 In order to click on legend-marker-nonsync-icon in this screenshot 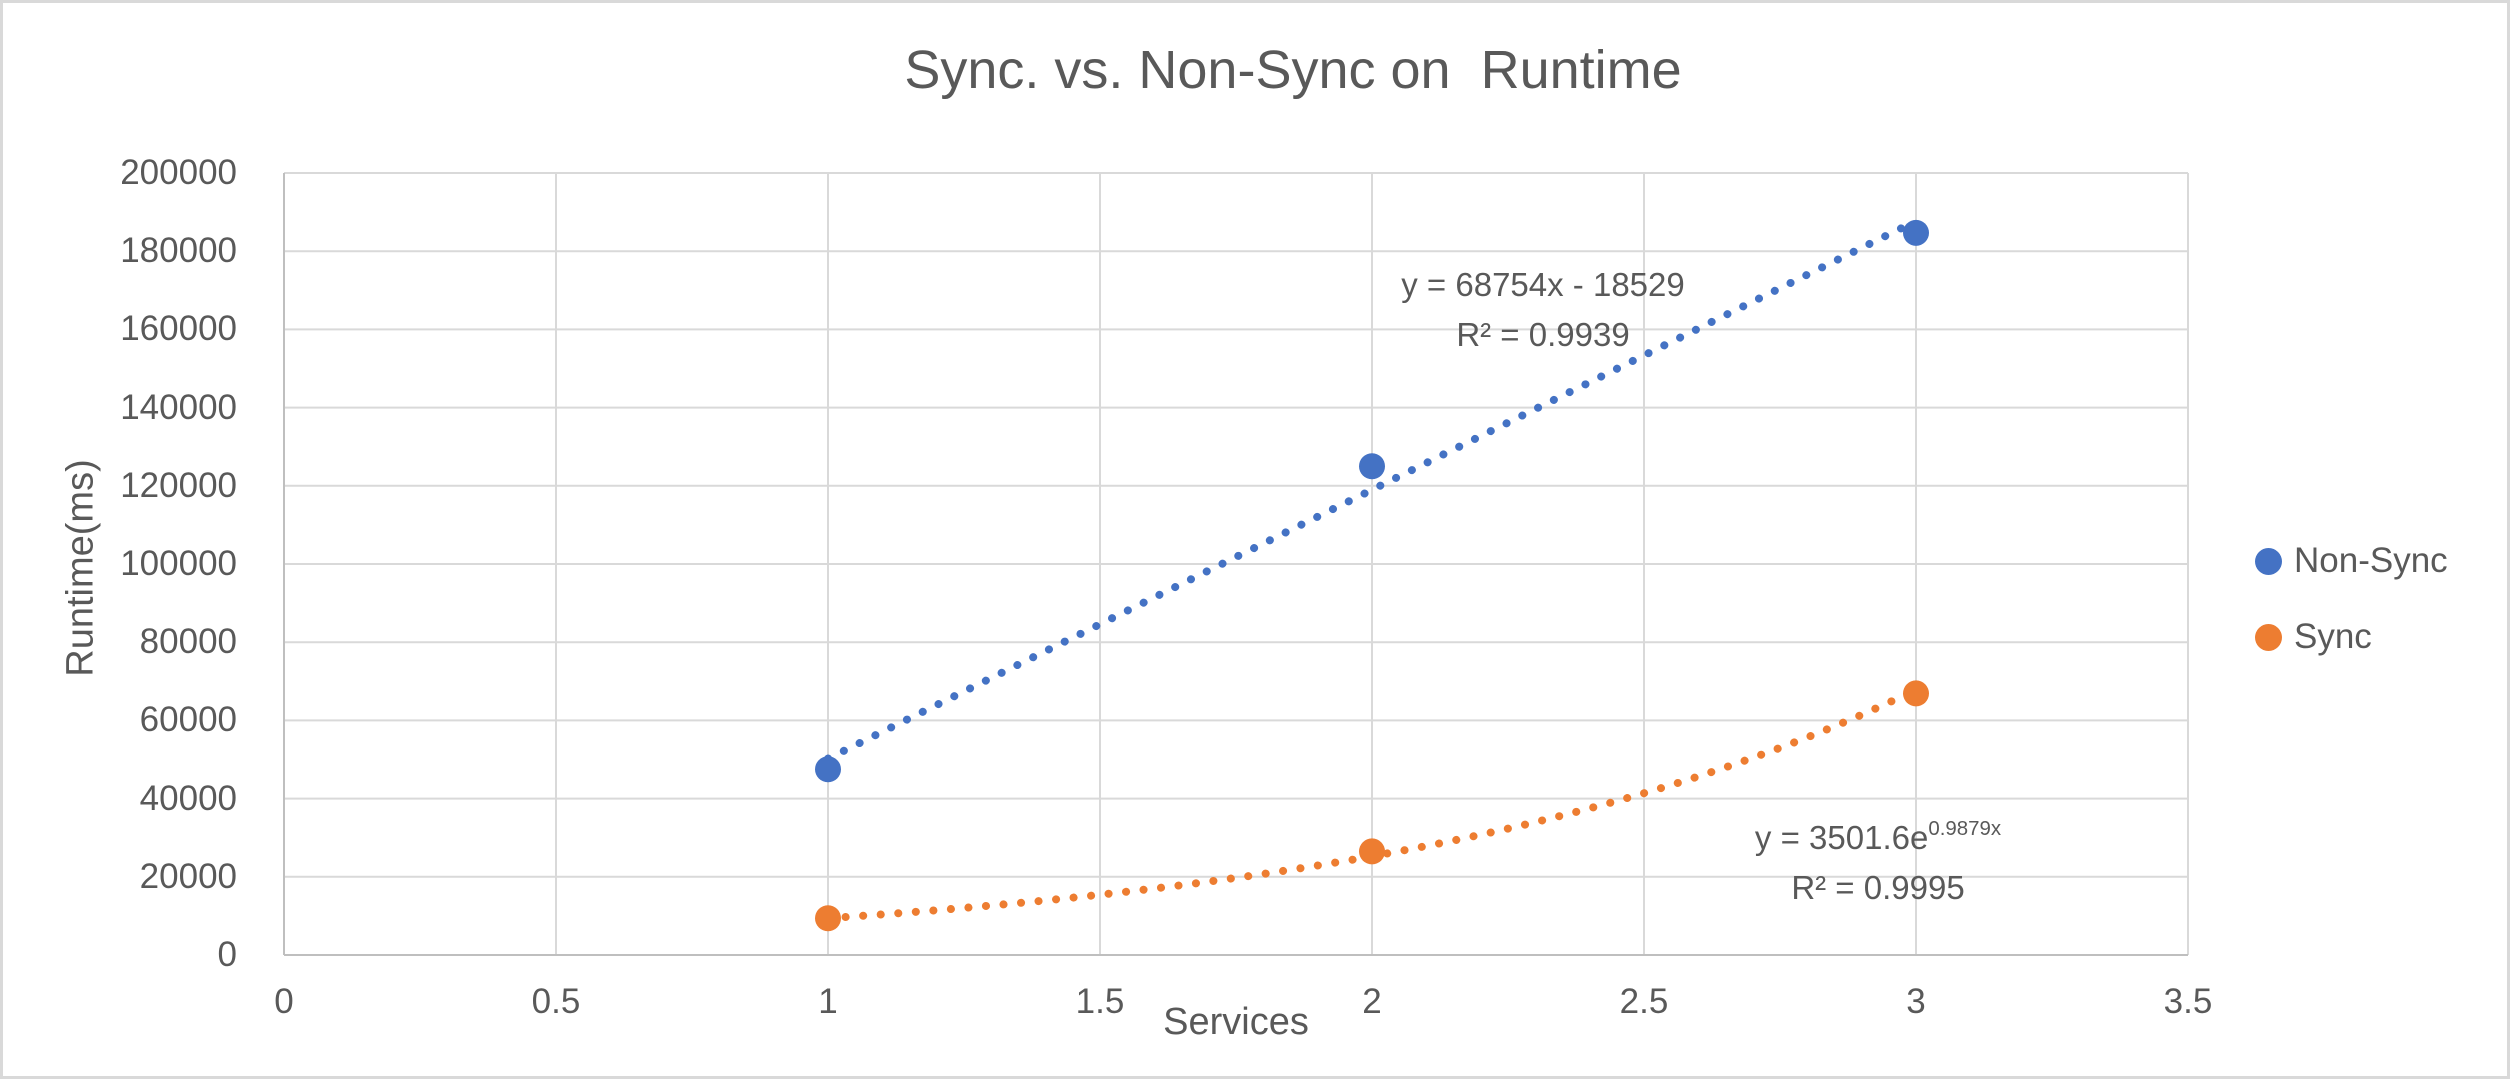, I will do `click(2268, 561)`.